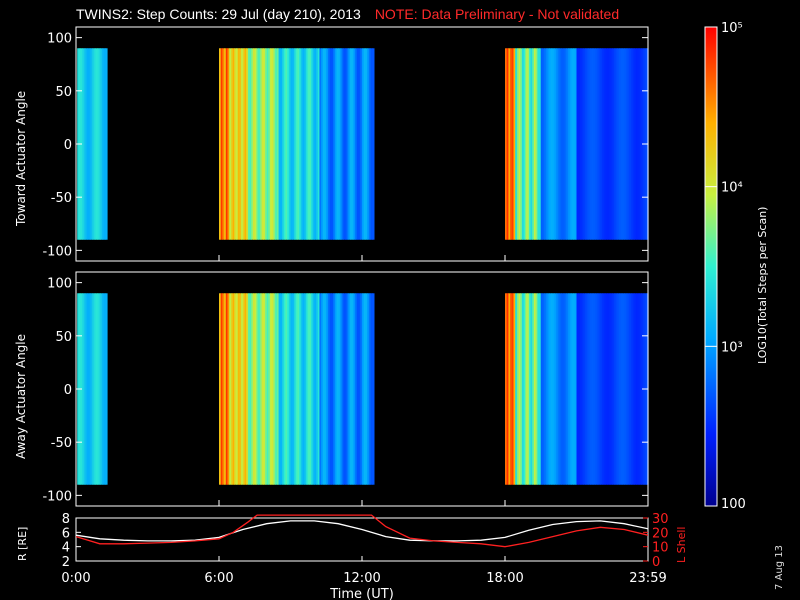 Image resolution: width=800 pixels, height=600 pixels. Describe the element at coordinates (63, 92) in the screenshot. I see `y-tick-label: 50` at that location.